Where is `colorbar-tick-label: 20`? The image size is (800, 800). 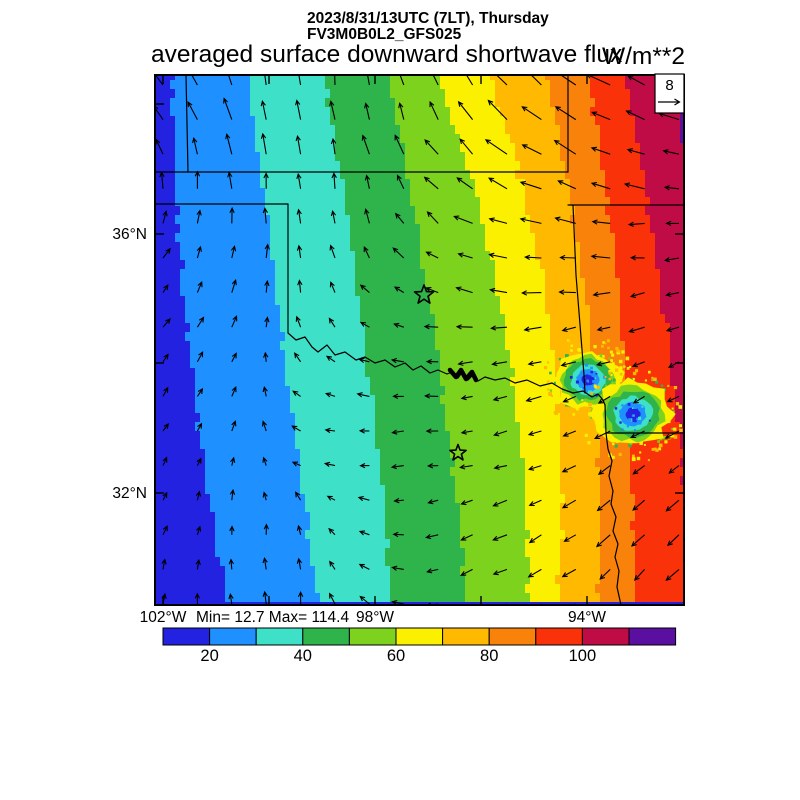
colorbar-tick-label: 20 is located at coordinates (209, 656).